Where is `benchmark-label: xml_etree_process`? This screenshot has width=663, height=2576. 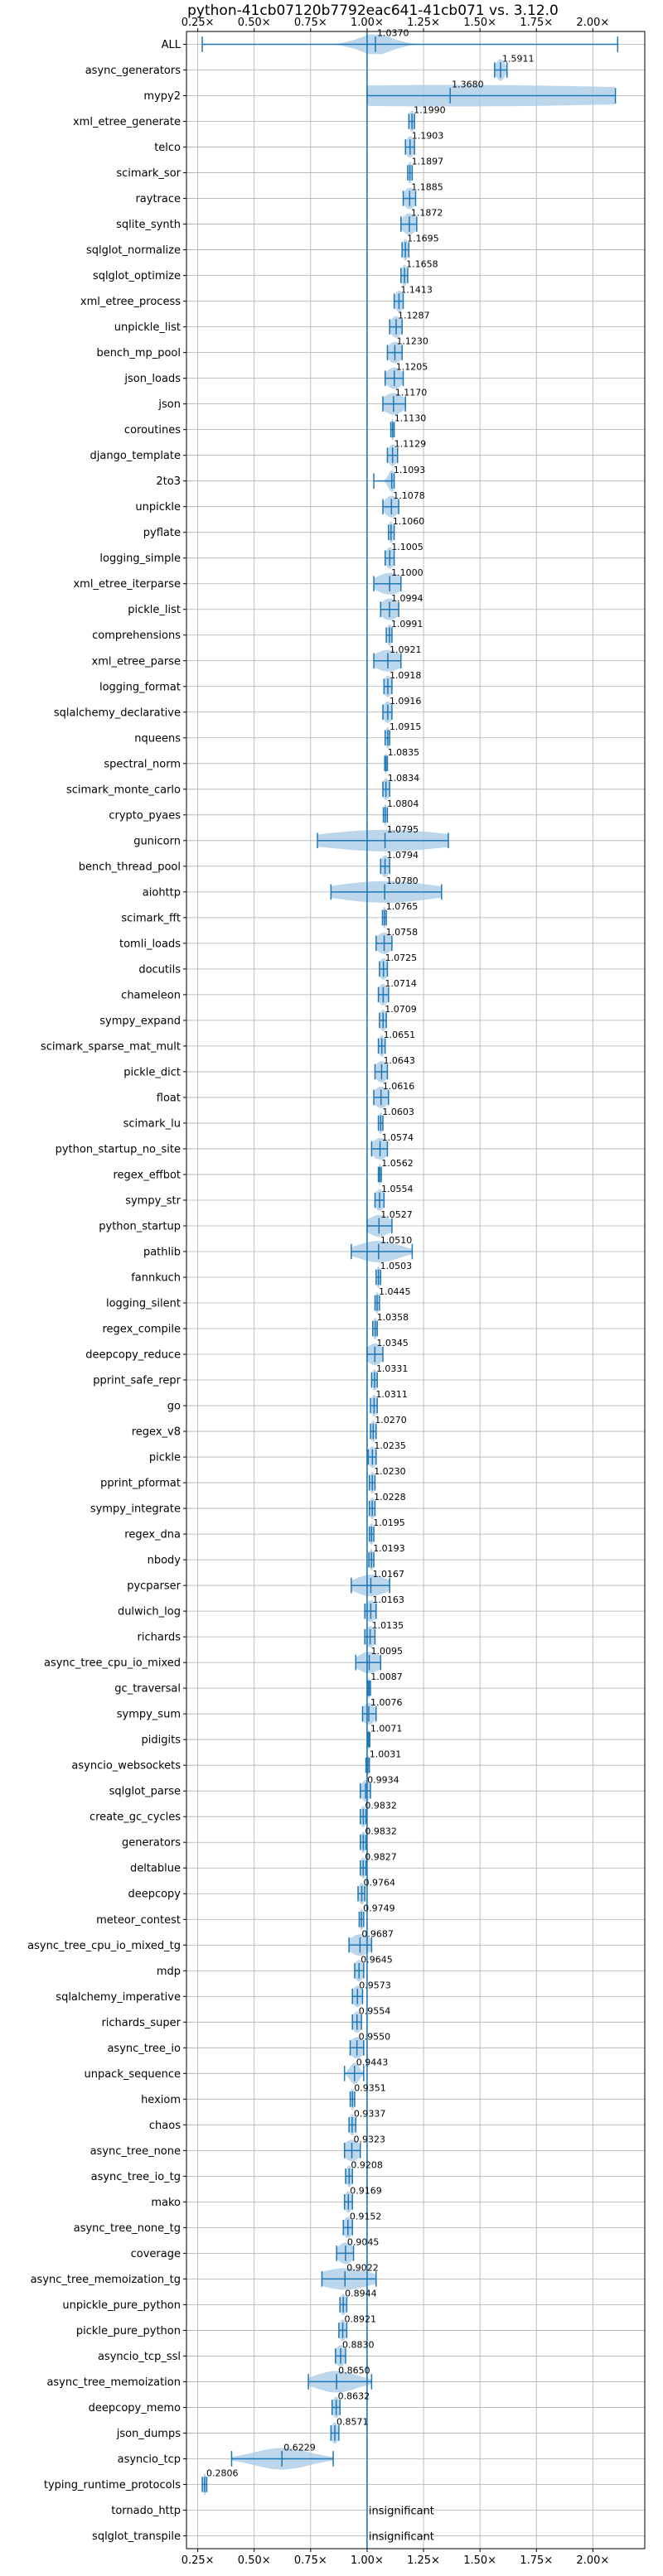 benchmark-label: xml_etree_process is located at coordinates (130, 302).